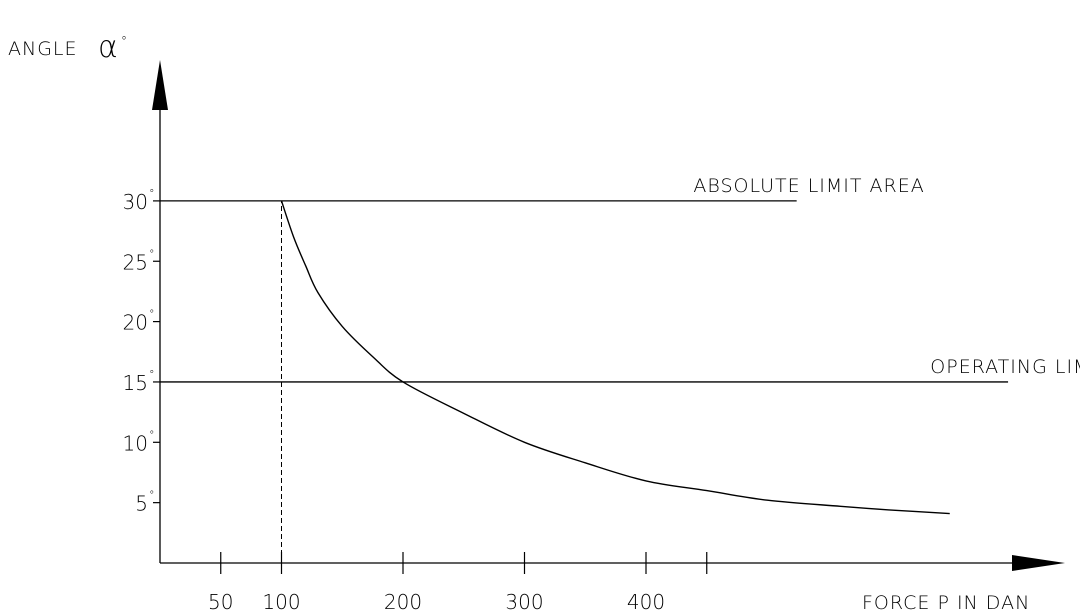  I want to click on y-tick-label: 10, so click(135, 443).